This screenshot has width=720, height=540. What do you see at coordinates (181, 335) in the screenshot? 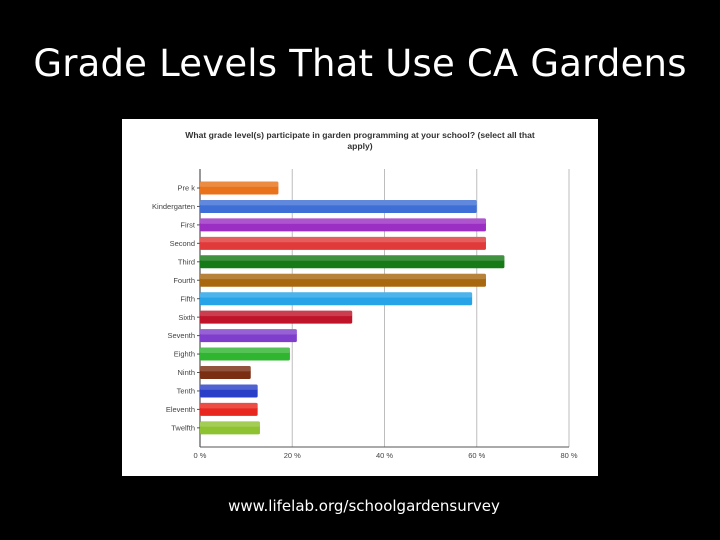
I see `category-label: Seventh` at bounding box center [181, 335].